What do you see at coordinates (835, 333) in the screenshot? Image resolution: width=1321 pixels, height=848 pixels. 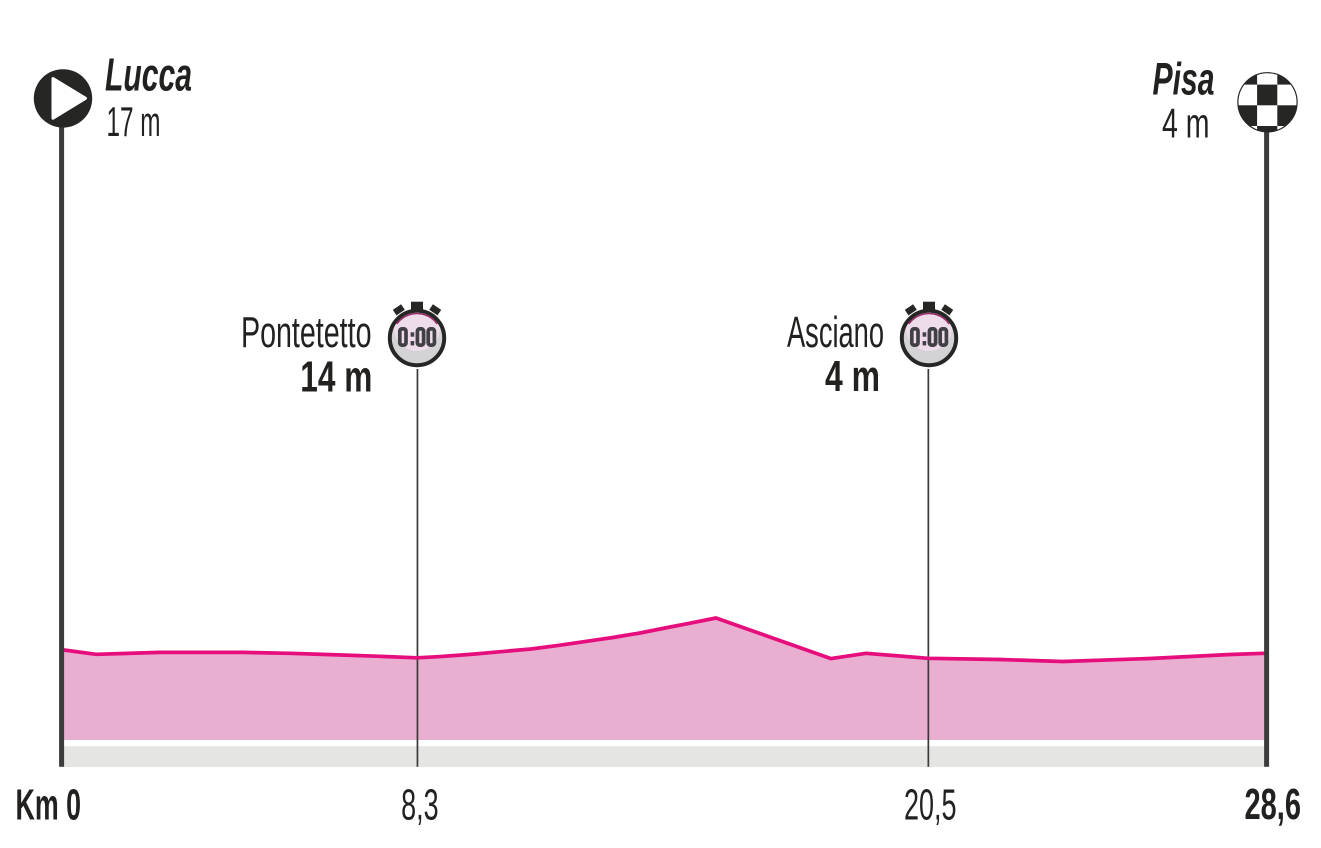 I see `svg-text: Asciano` at bounding box center [835, 333].